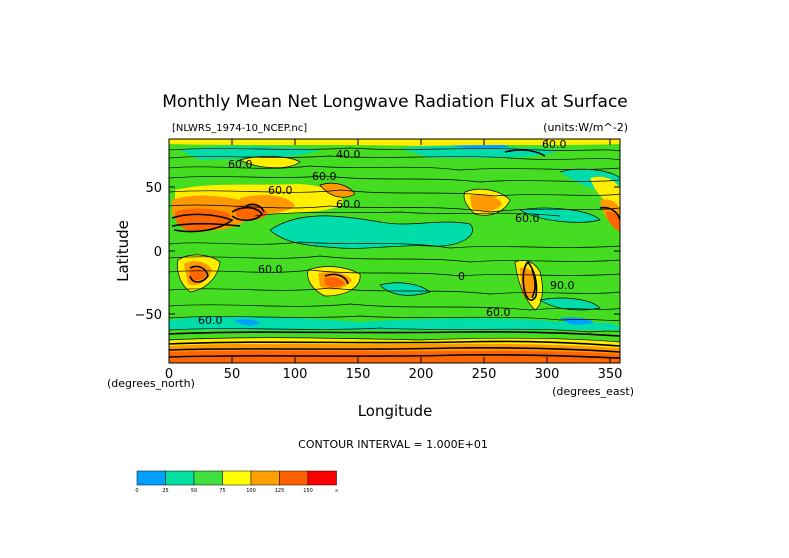  Describe the element at coordinates (308, 491) in the screenshot. I see `colorbar-tick-label: 150` at that location.